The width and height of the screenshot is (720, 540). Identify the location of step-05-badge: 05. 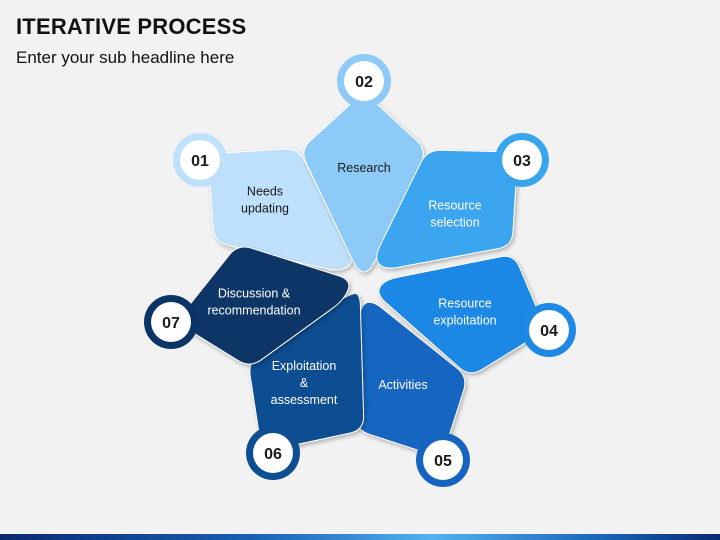
(443, 460).